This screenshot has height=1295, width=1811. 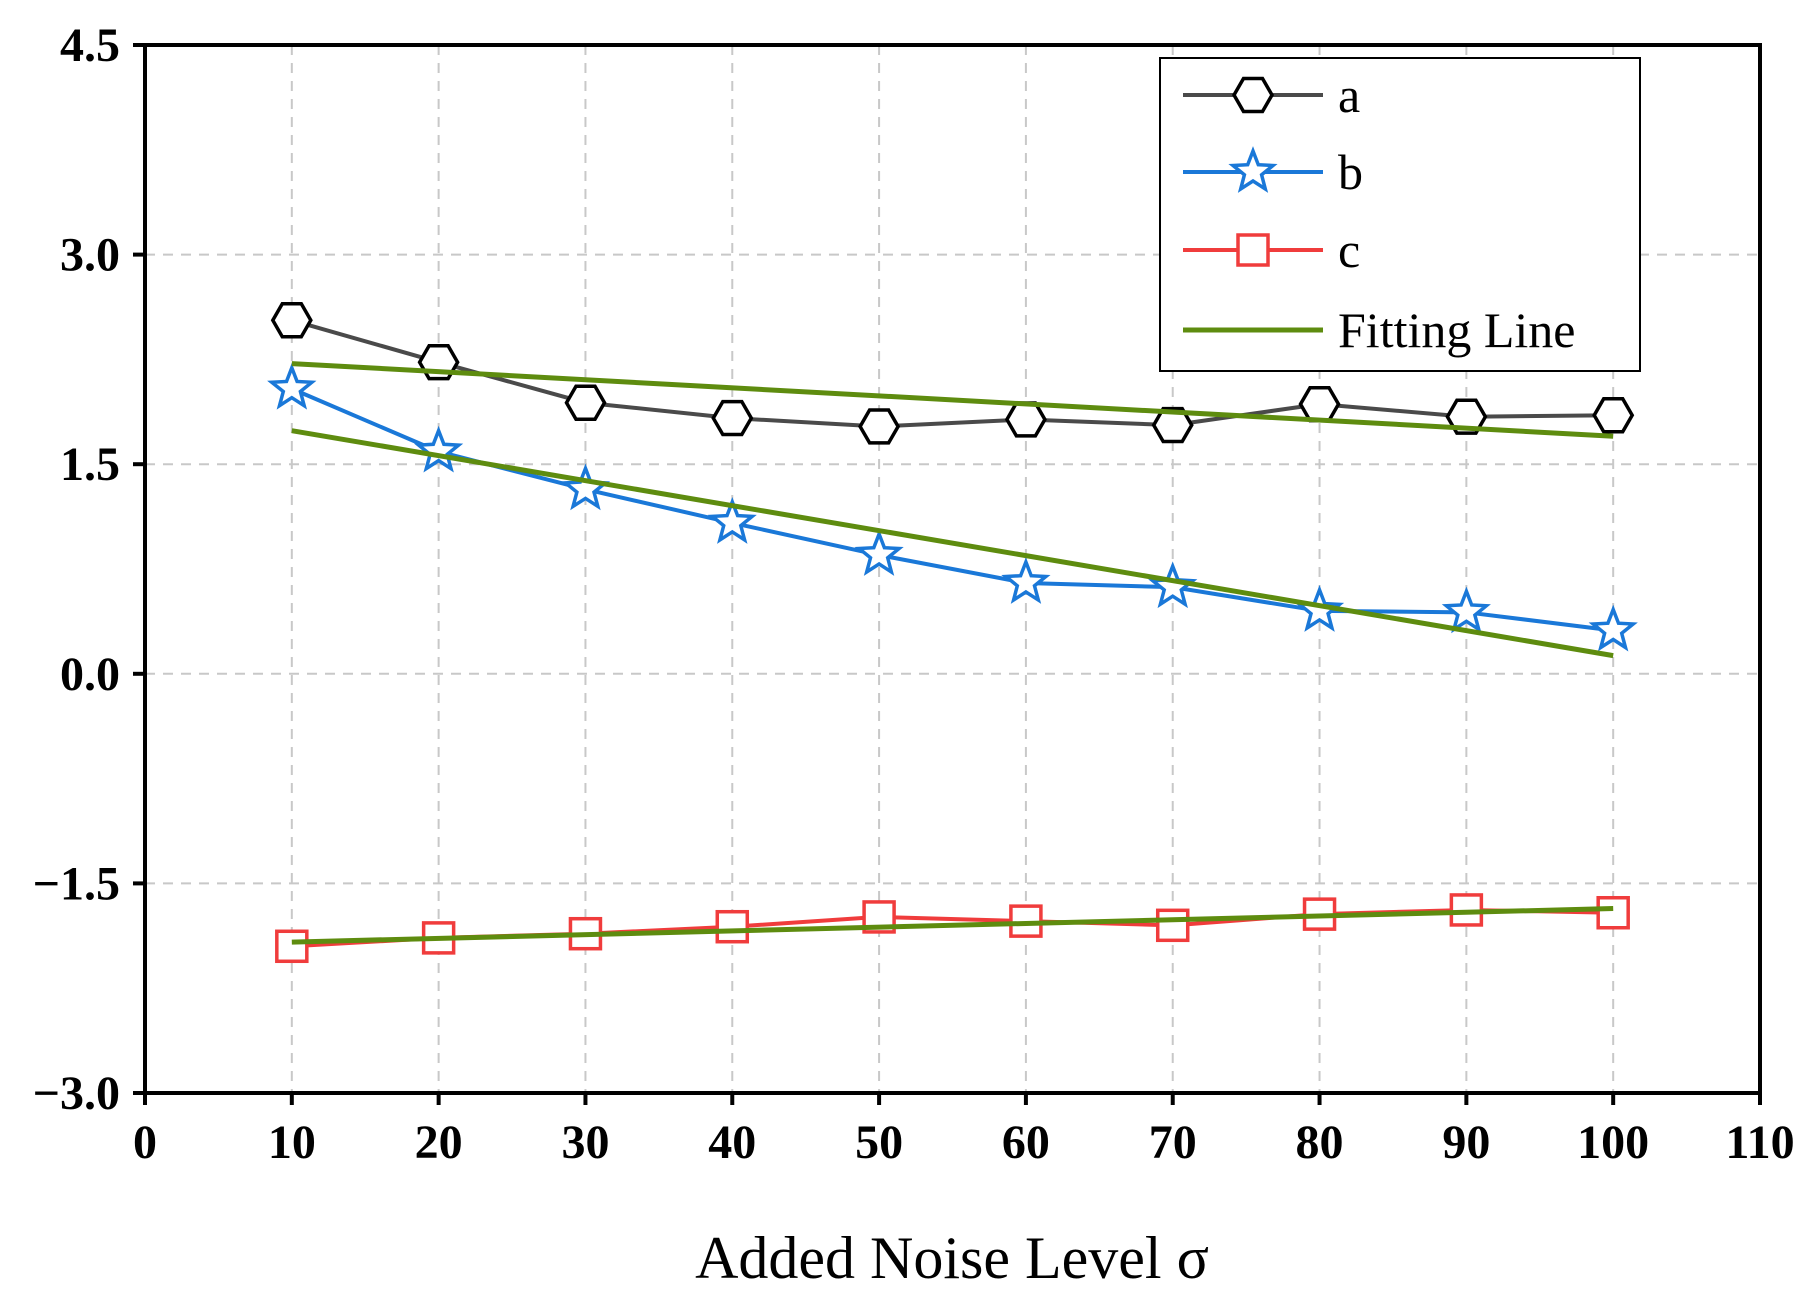 What do you see at coordinates (732, 1142) in the screenshot?
I see `x-tick-label: 40` at bounding box center [732, 1142].